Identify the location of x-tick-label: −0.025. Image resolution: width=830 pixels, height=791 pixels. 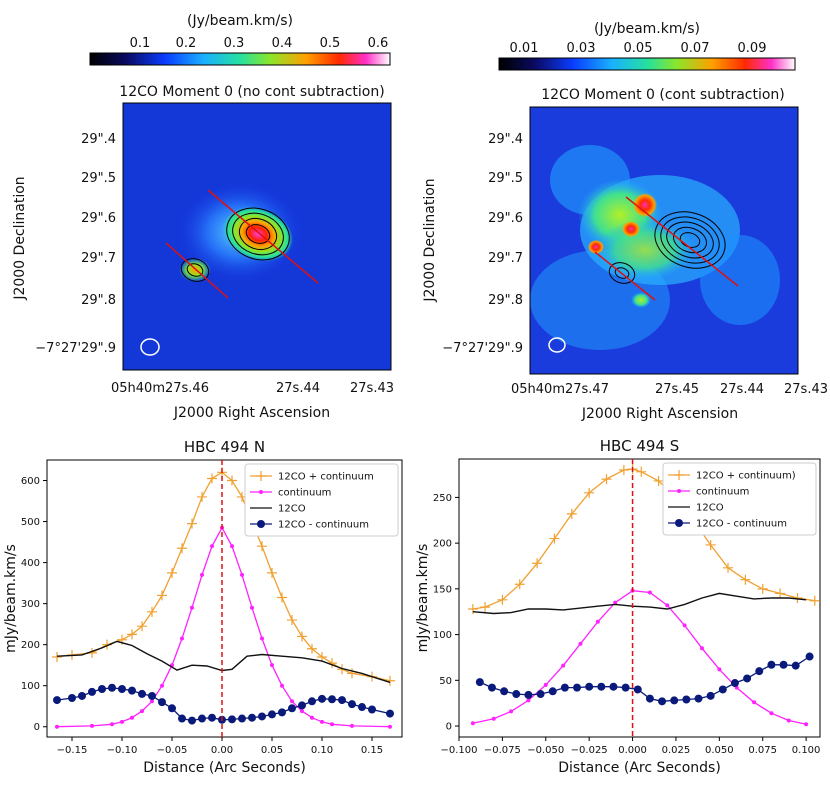
(589, 750).